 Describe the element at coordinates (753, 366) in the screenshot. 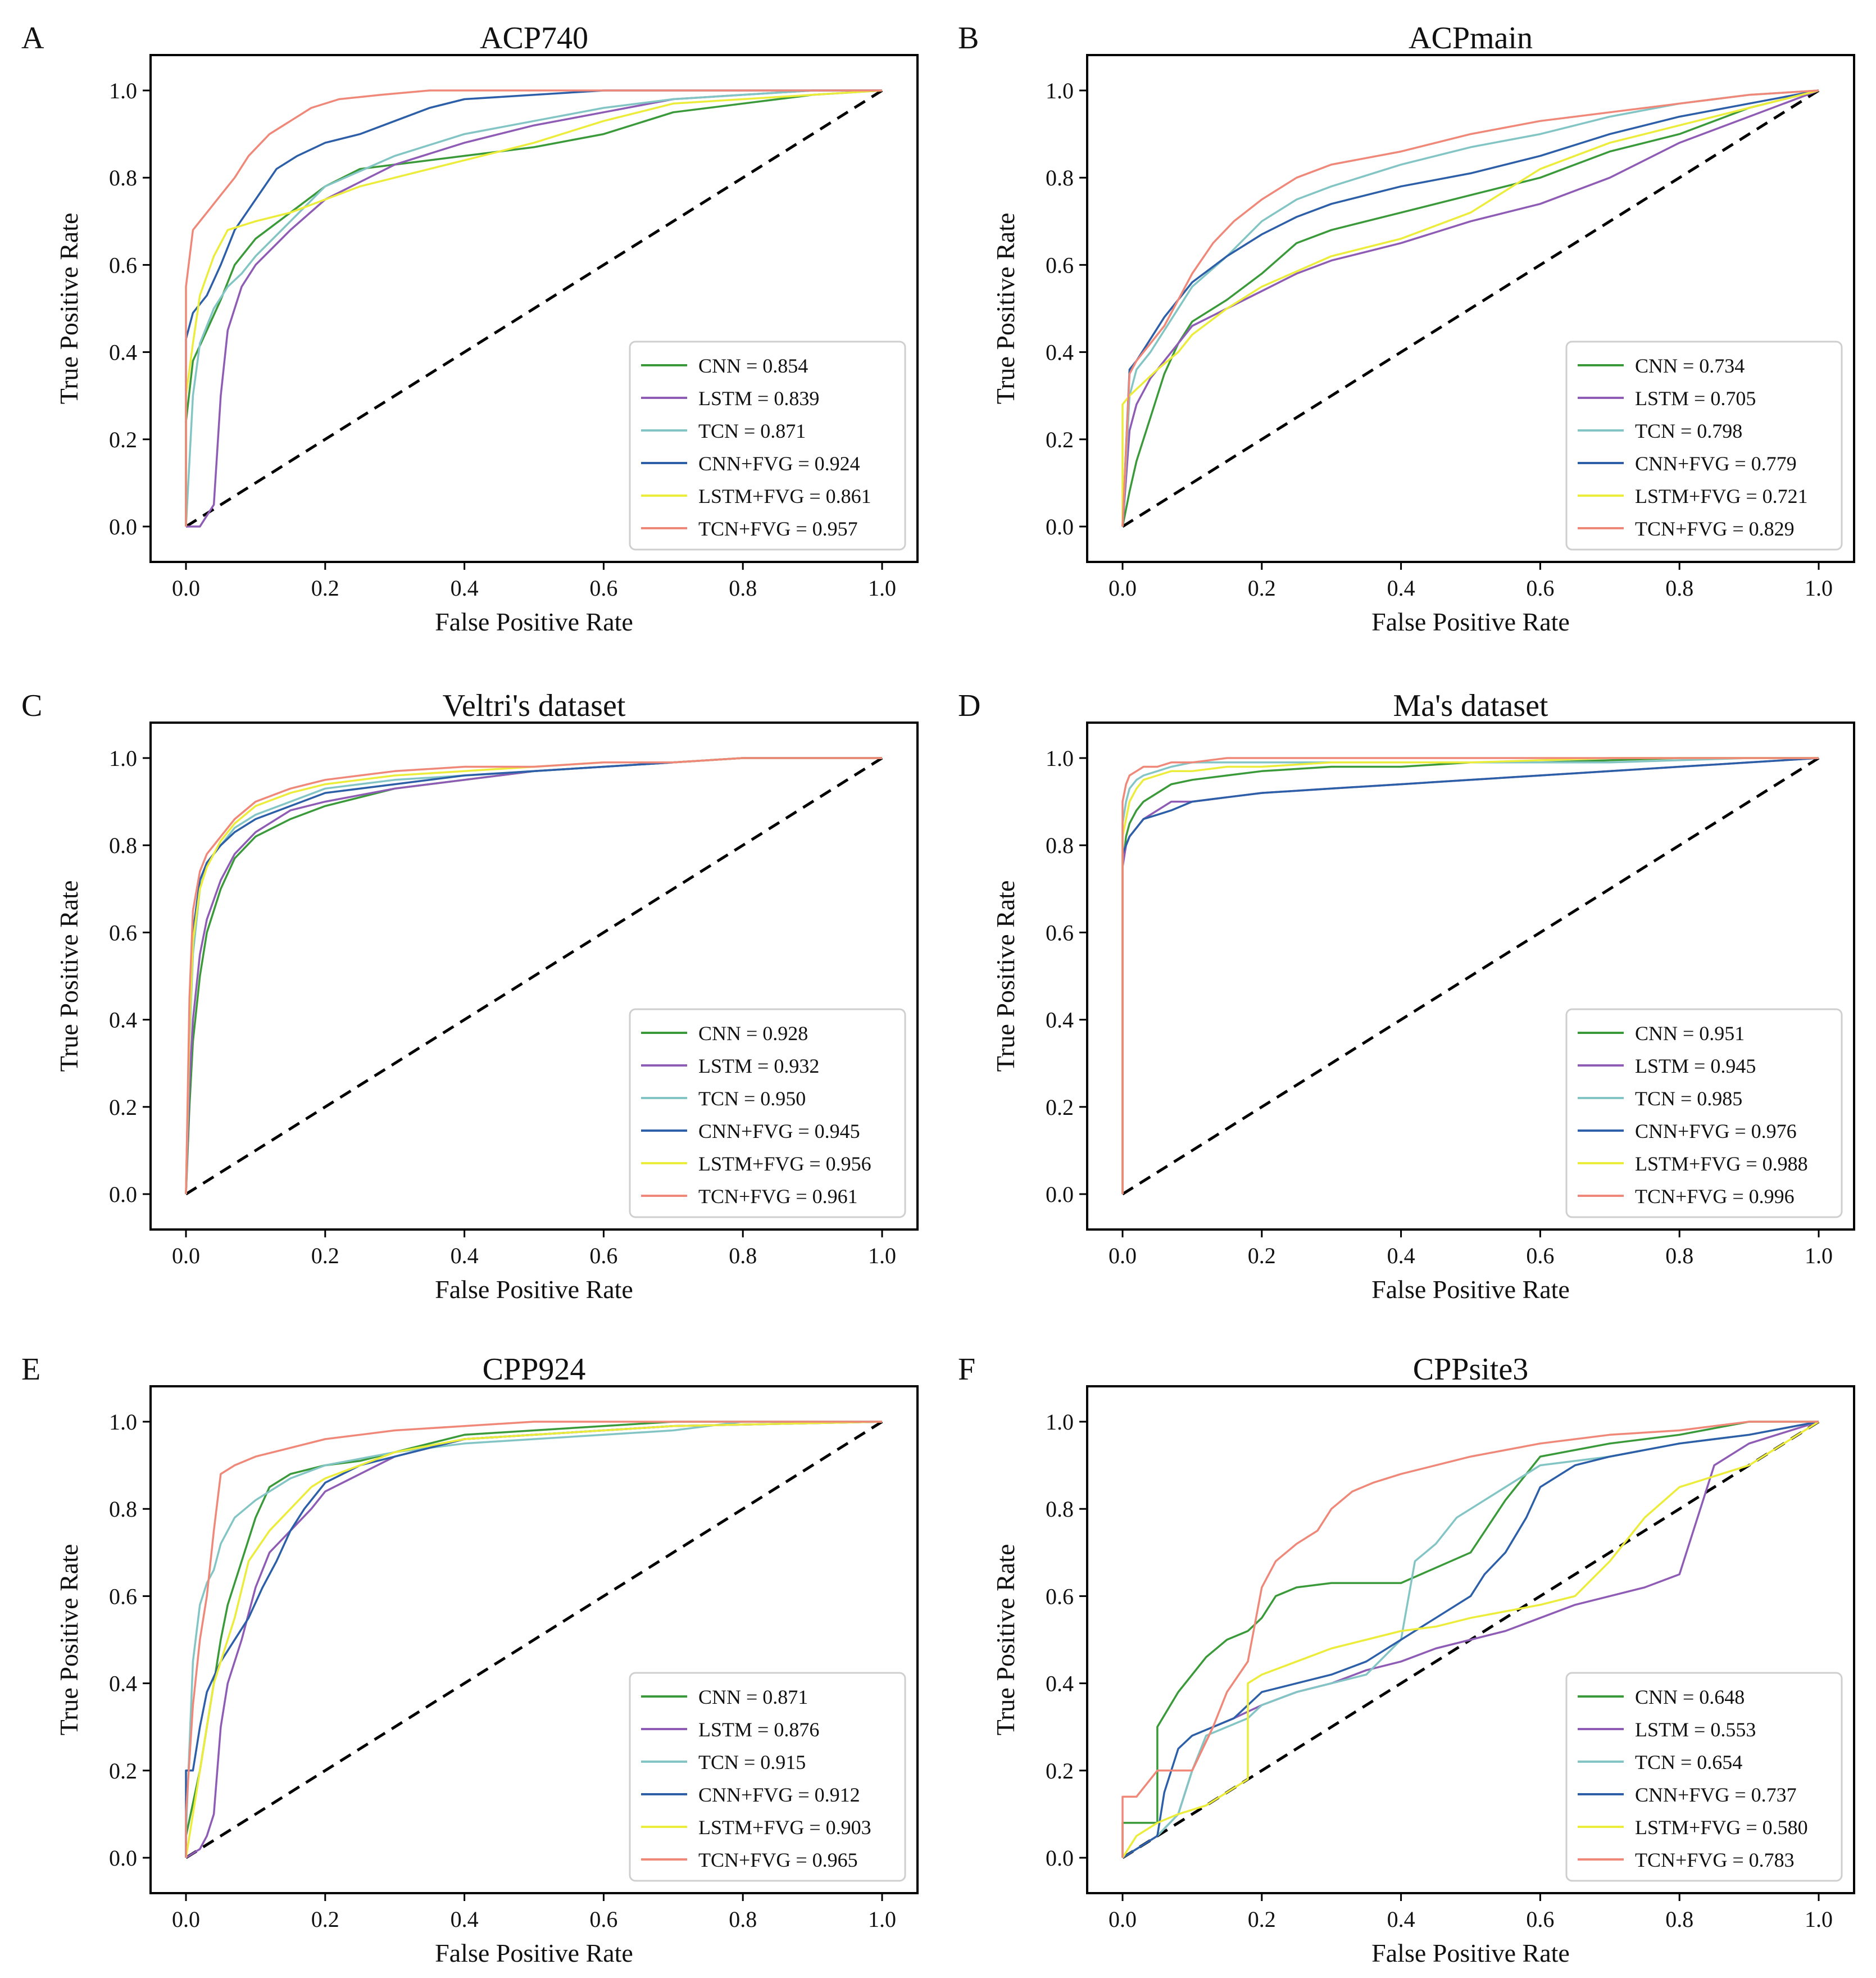

I see `legend-entry: CNN = 0.854` at that location.